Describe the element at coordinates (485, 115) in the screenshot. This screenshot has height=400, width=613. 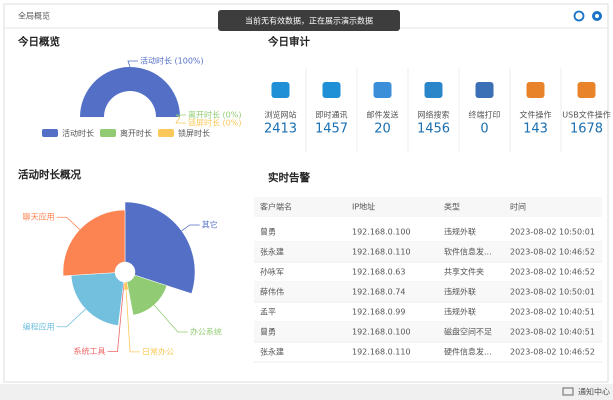
I see `audit-label: 终端打印` at that location.